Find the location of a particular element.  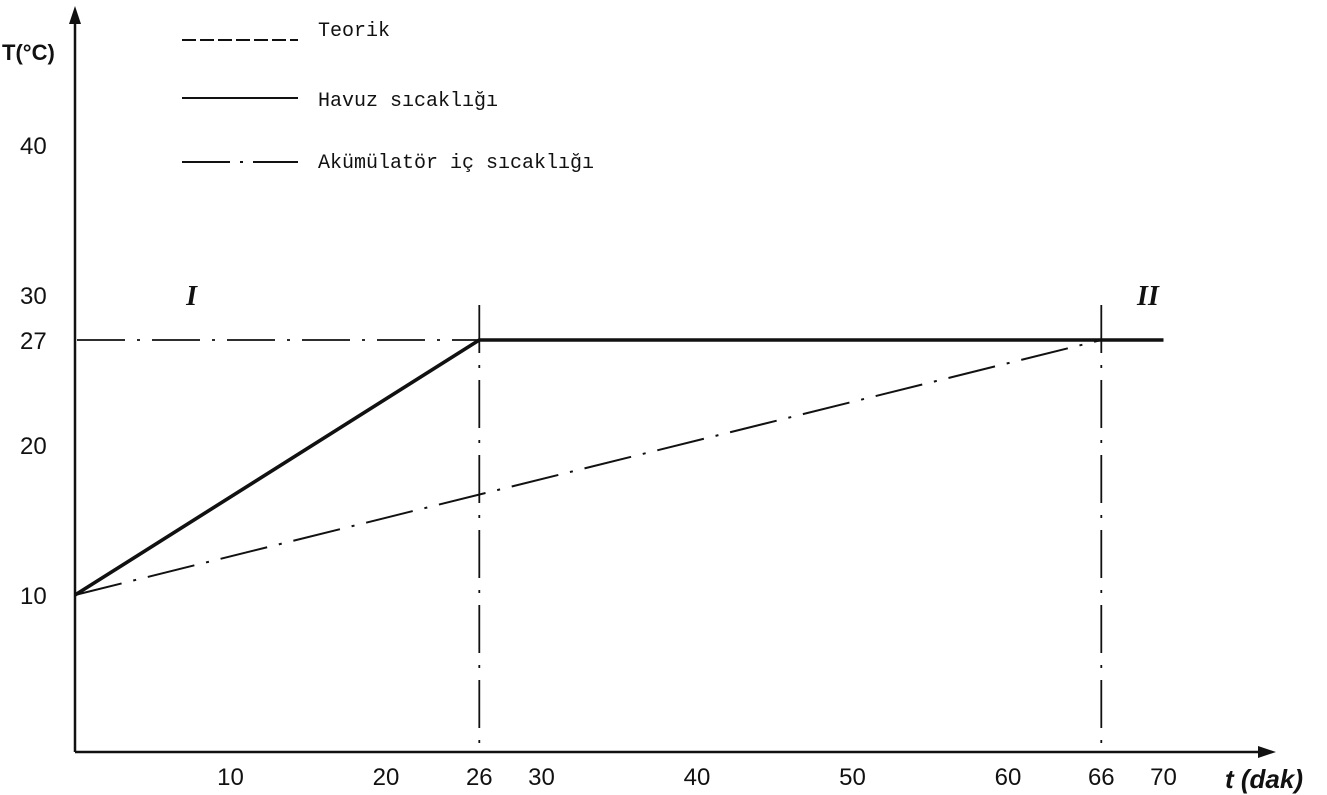

legend-item-akumulator: Akümülatör iç sıcaklığı is located at coordinates (388, 163).